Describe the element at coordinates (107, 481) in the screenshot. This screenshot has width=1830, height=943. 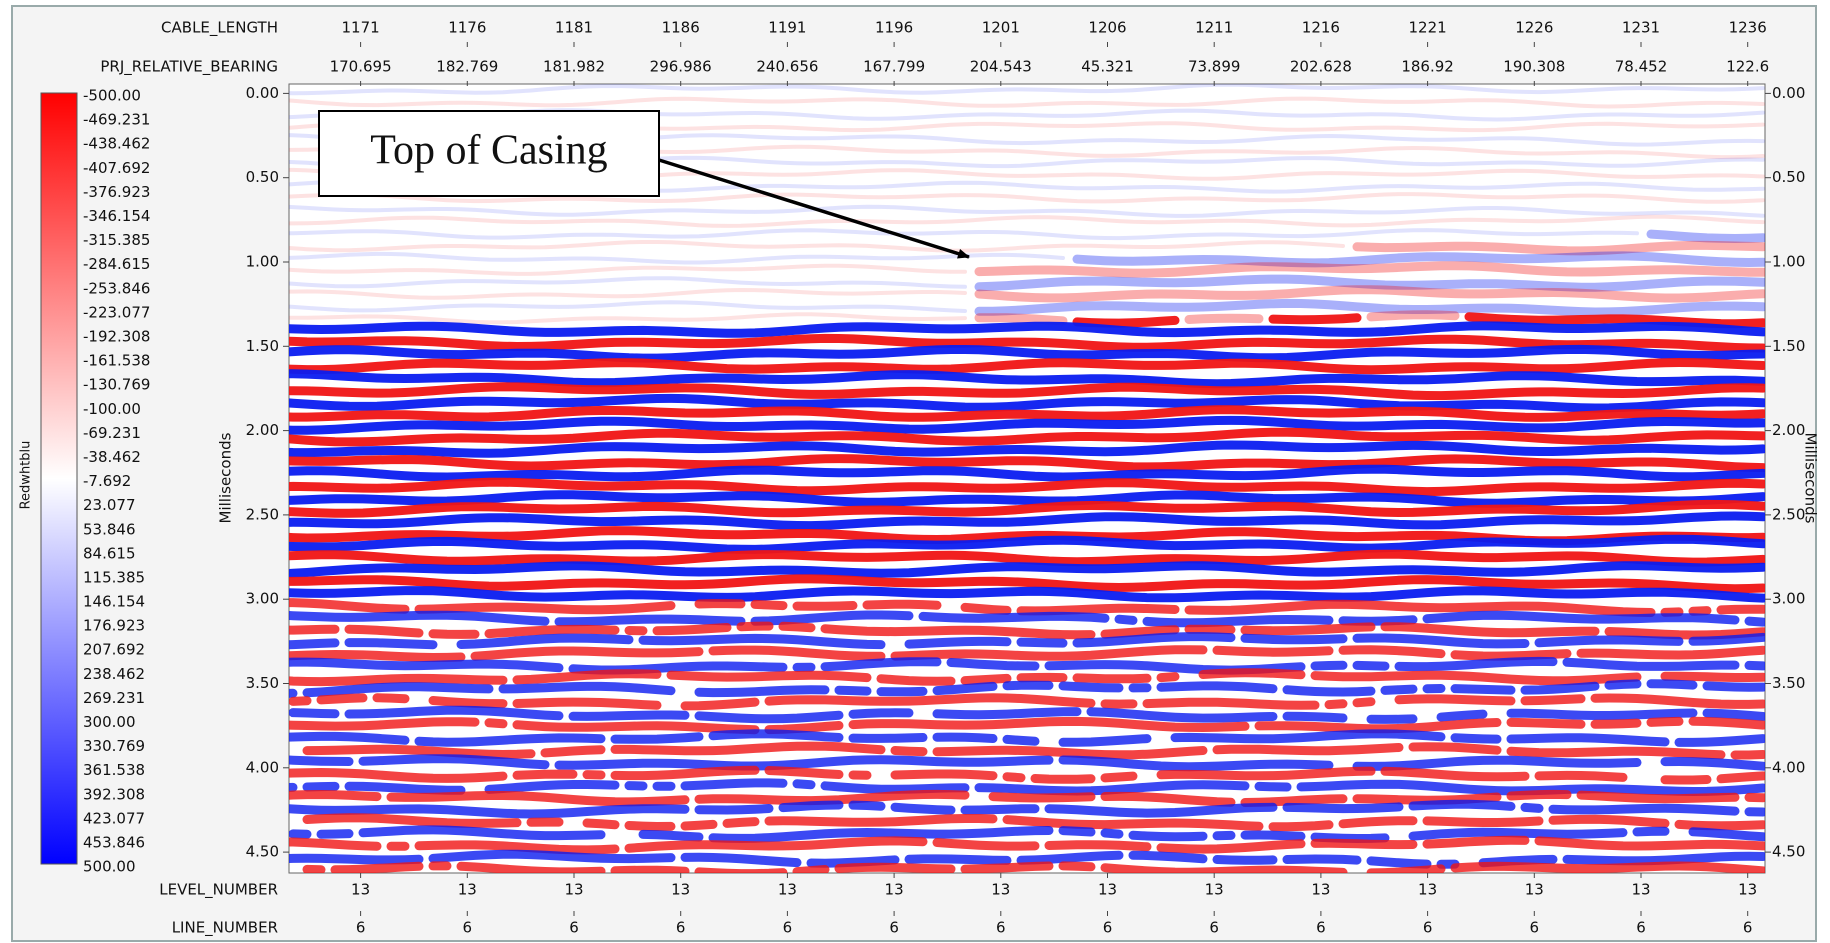
I see `colorbar-tick-label: -7.692` at that location.